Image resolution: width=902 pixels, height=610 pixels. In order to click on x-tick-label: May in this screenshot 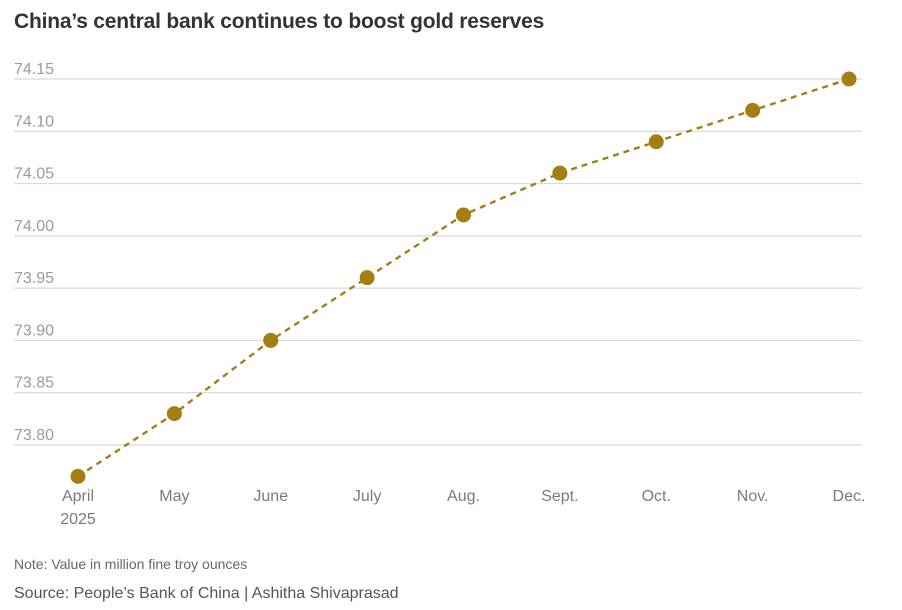, I will do `click(174, 496)`.